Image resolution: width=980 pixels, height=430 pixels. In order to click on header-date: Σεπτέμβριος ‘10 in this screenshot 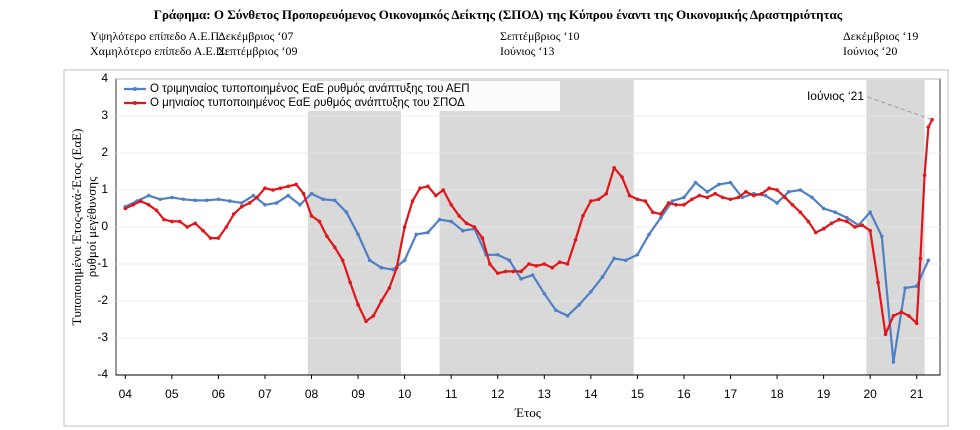, I will do `click(539, 36)`.